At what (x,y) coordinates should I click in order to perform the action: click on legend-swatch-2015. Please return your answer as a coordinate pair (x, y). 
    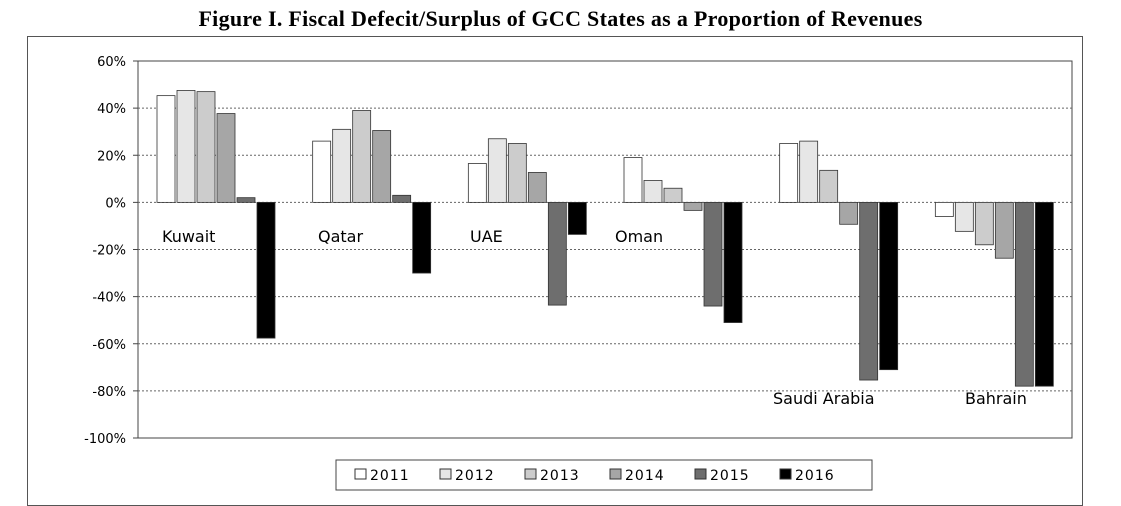
    Looking at the image, I should click on (700, 474).